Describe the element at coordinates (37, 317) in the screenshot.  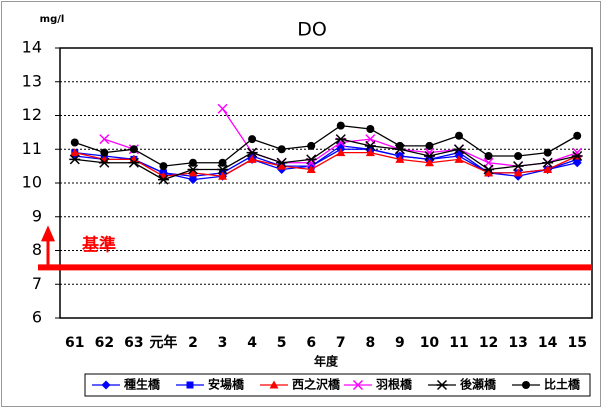
I see `y-tick-label: 6` at that location.